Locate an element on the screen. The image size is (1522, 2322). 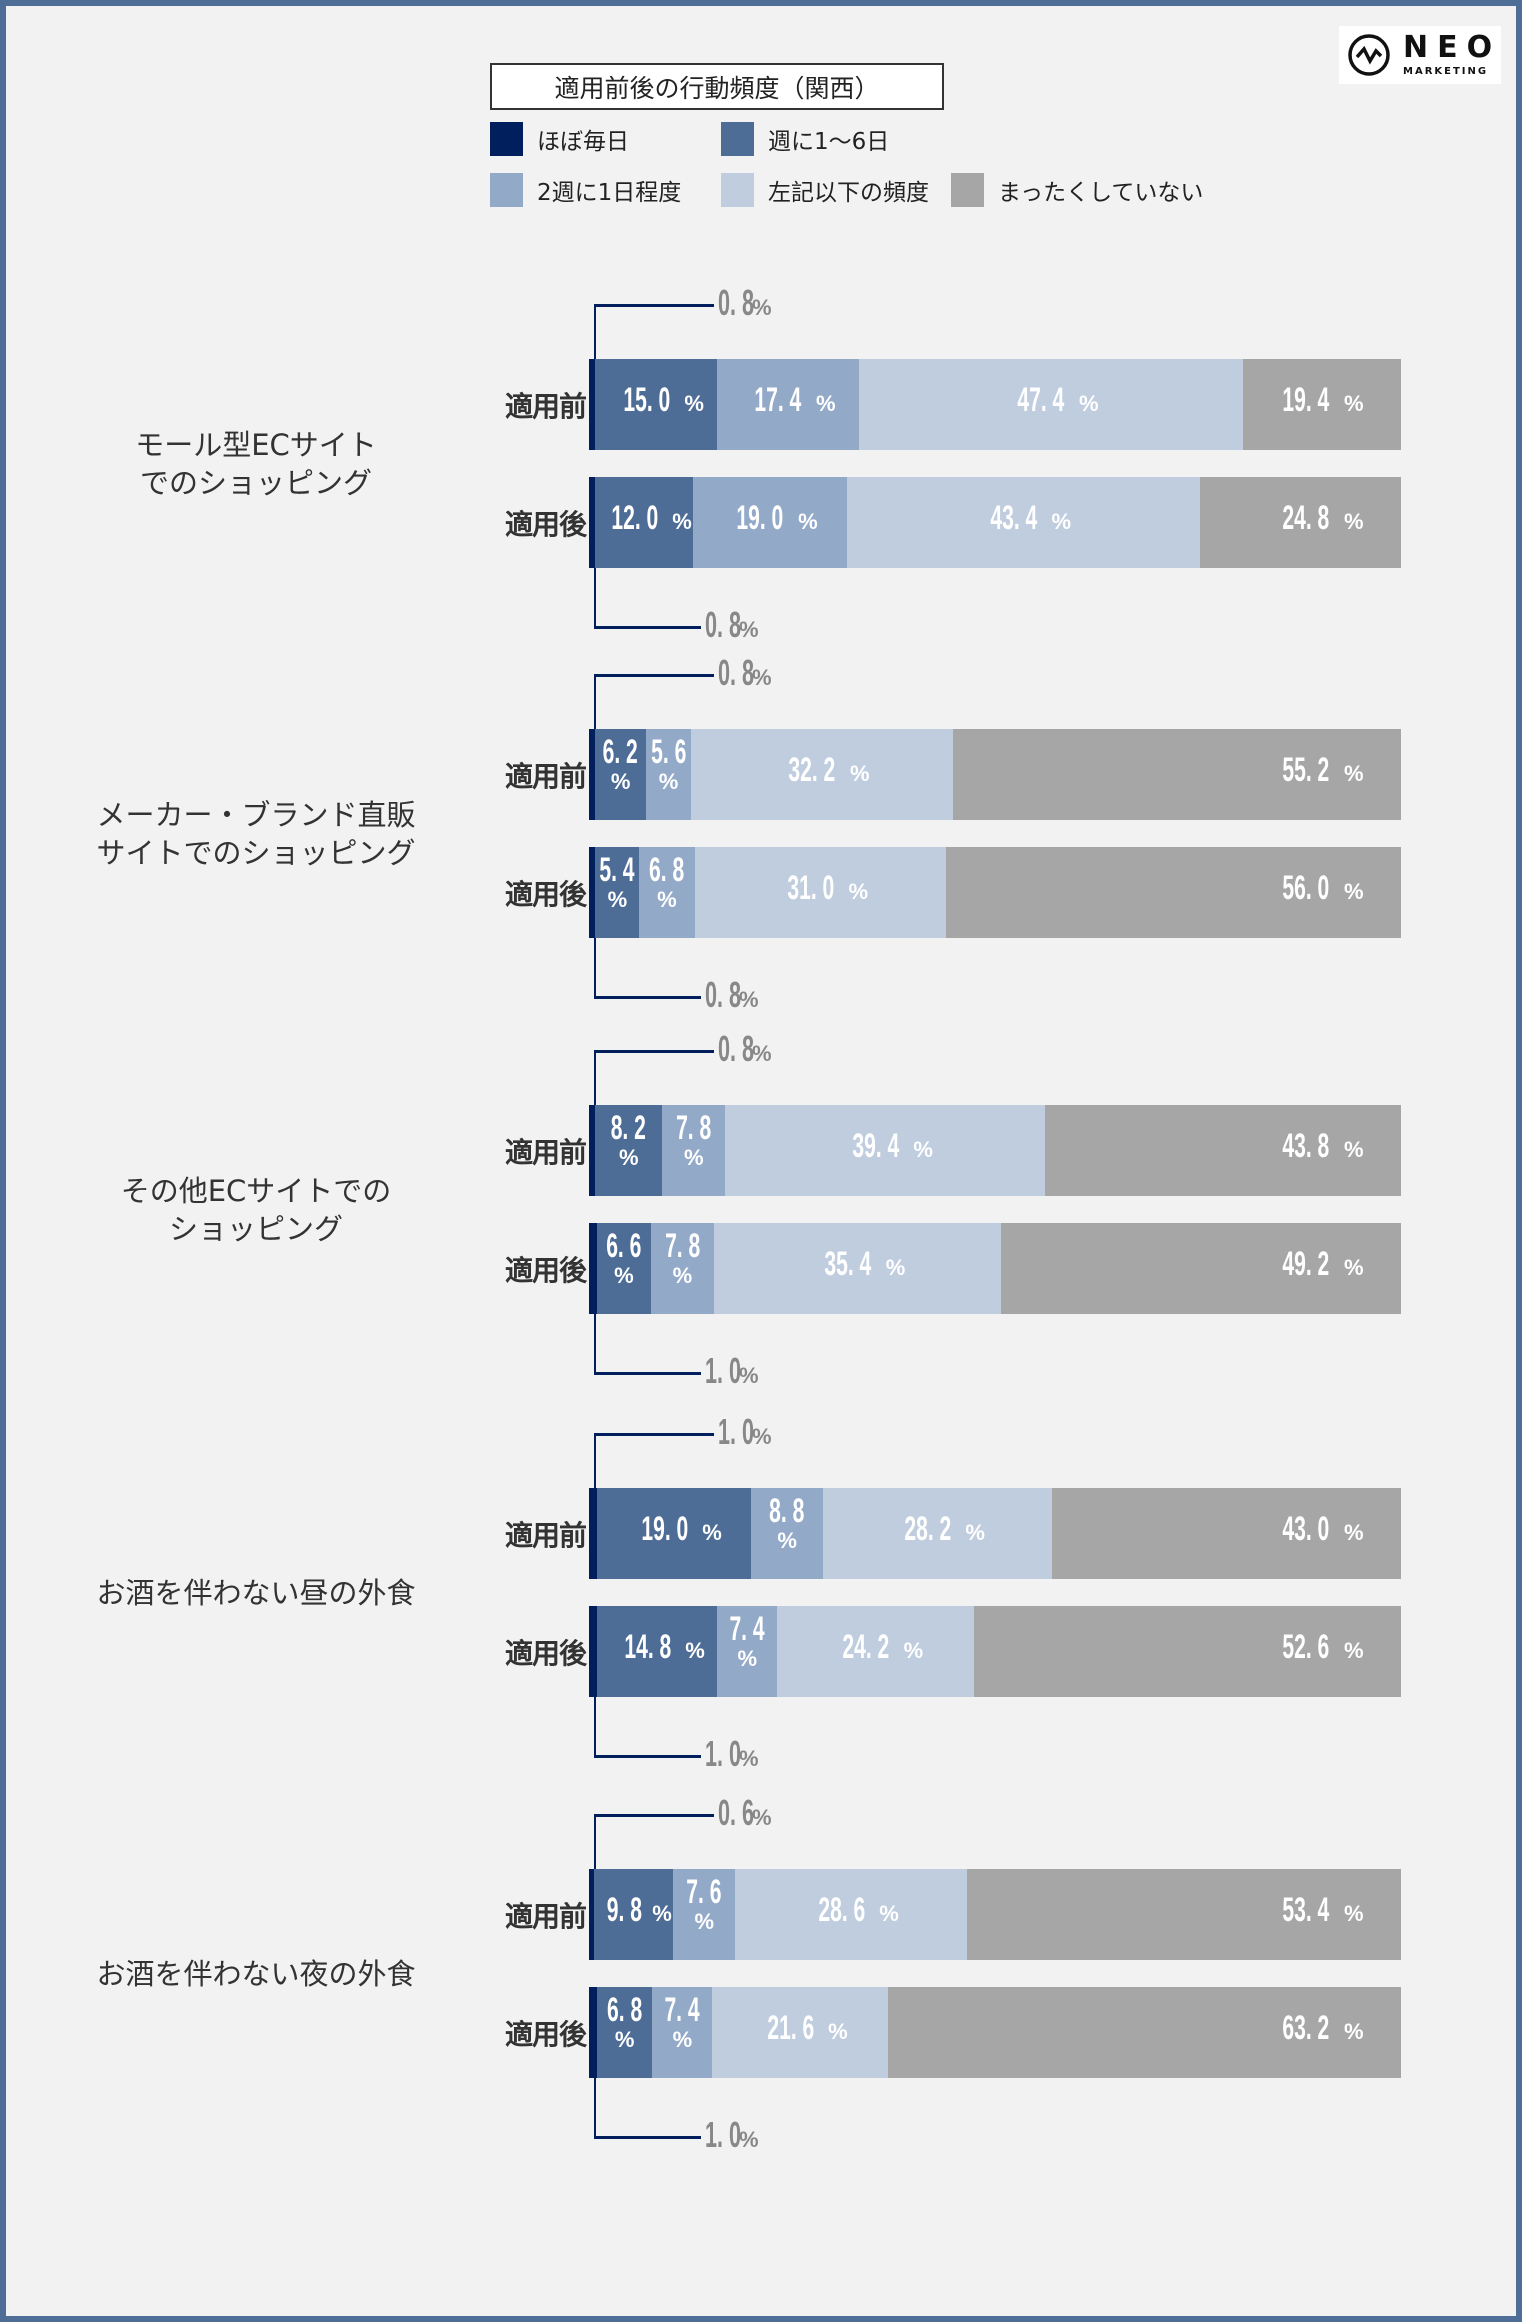
bar-value-label: 7. 4% is located at coordinates (682, 2023).